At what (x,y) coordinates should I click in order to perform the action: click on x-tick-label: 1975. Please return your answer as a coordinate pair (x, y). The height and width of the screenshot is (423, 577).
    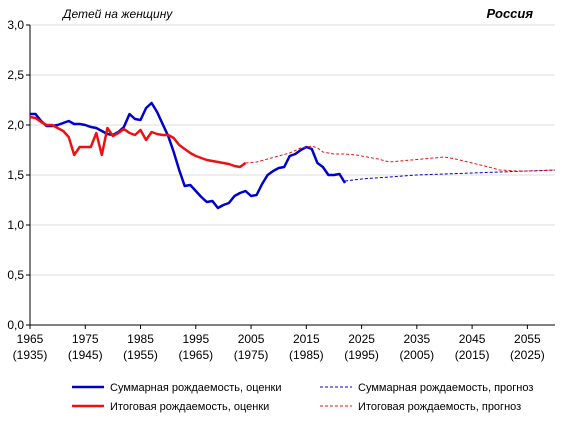
    Looking at the image, I should click on (85, 339).